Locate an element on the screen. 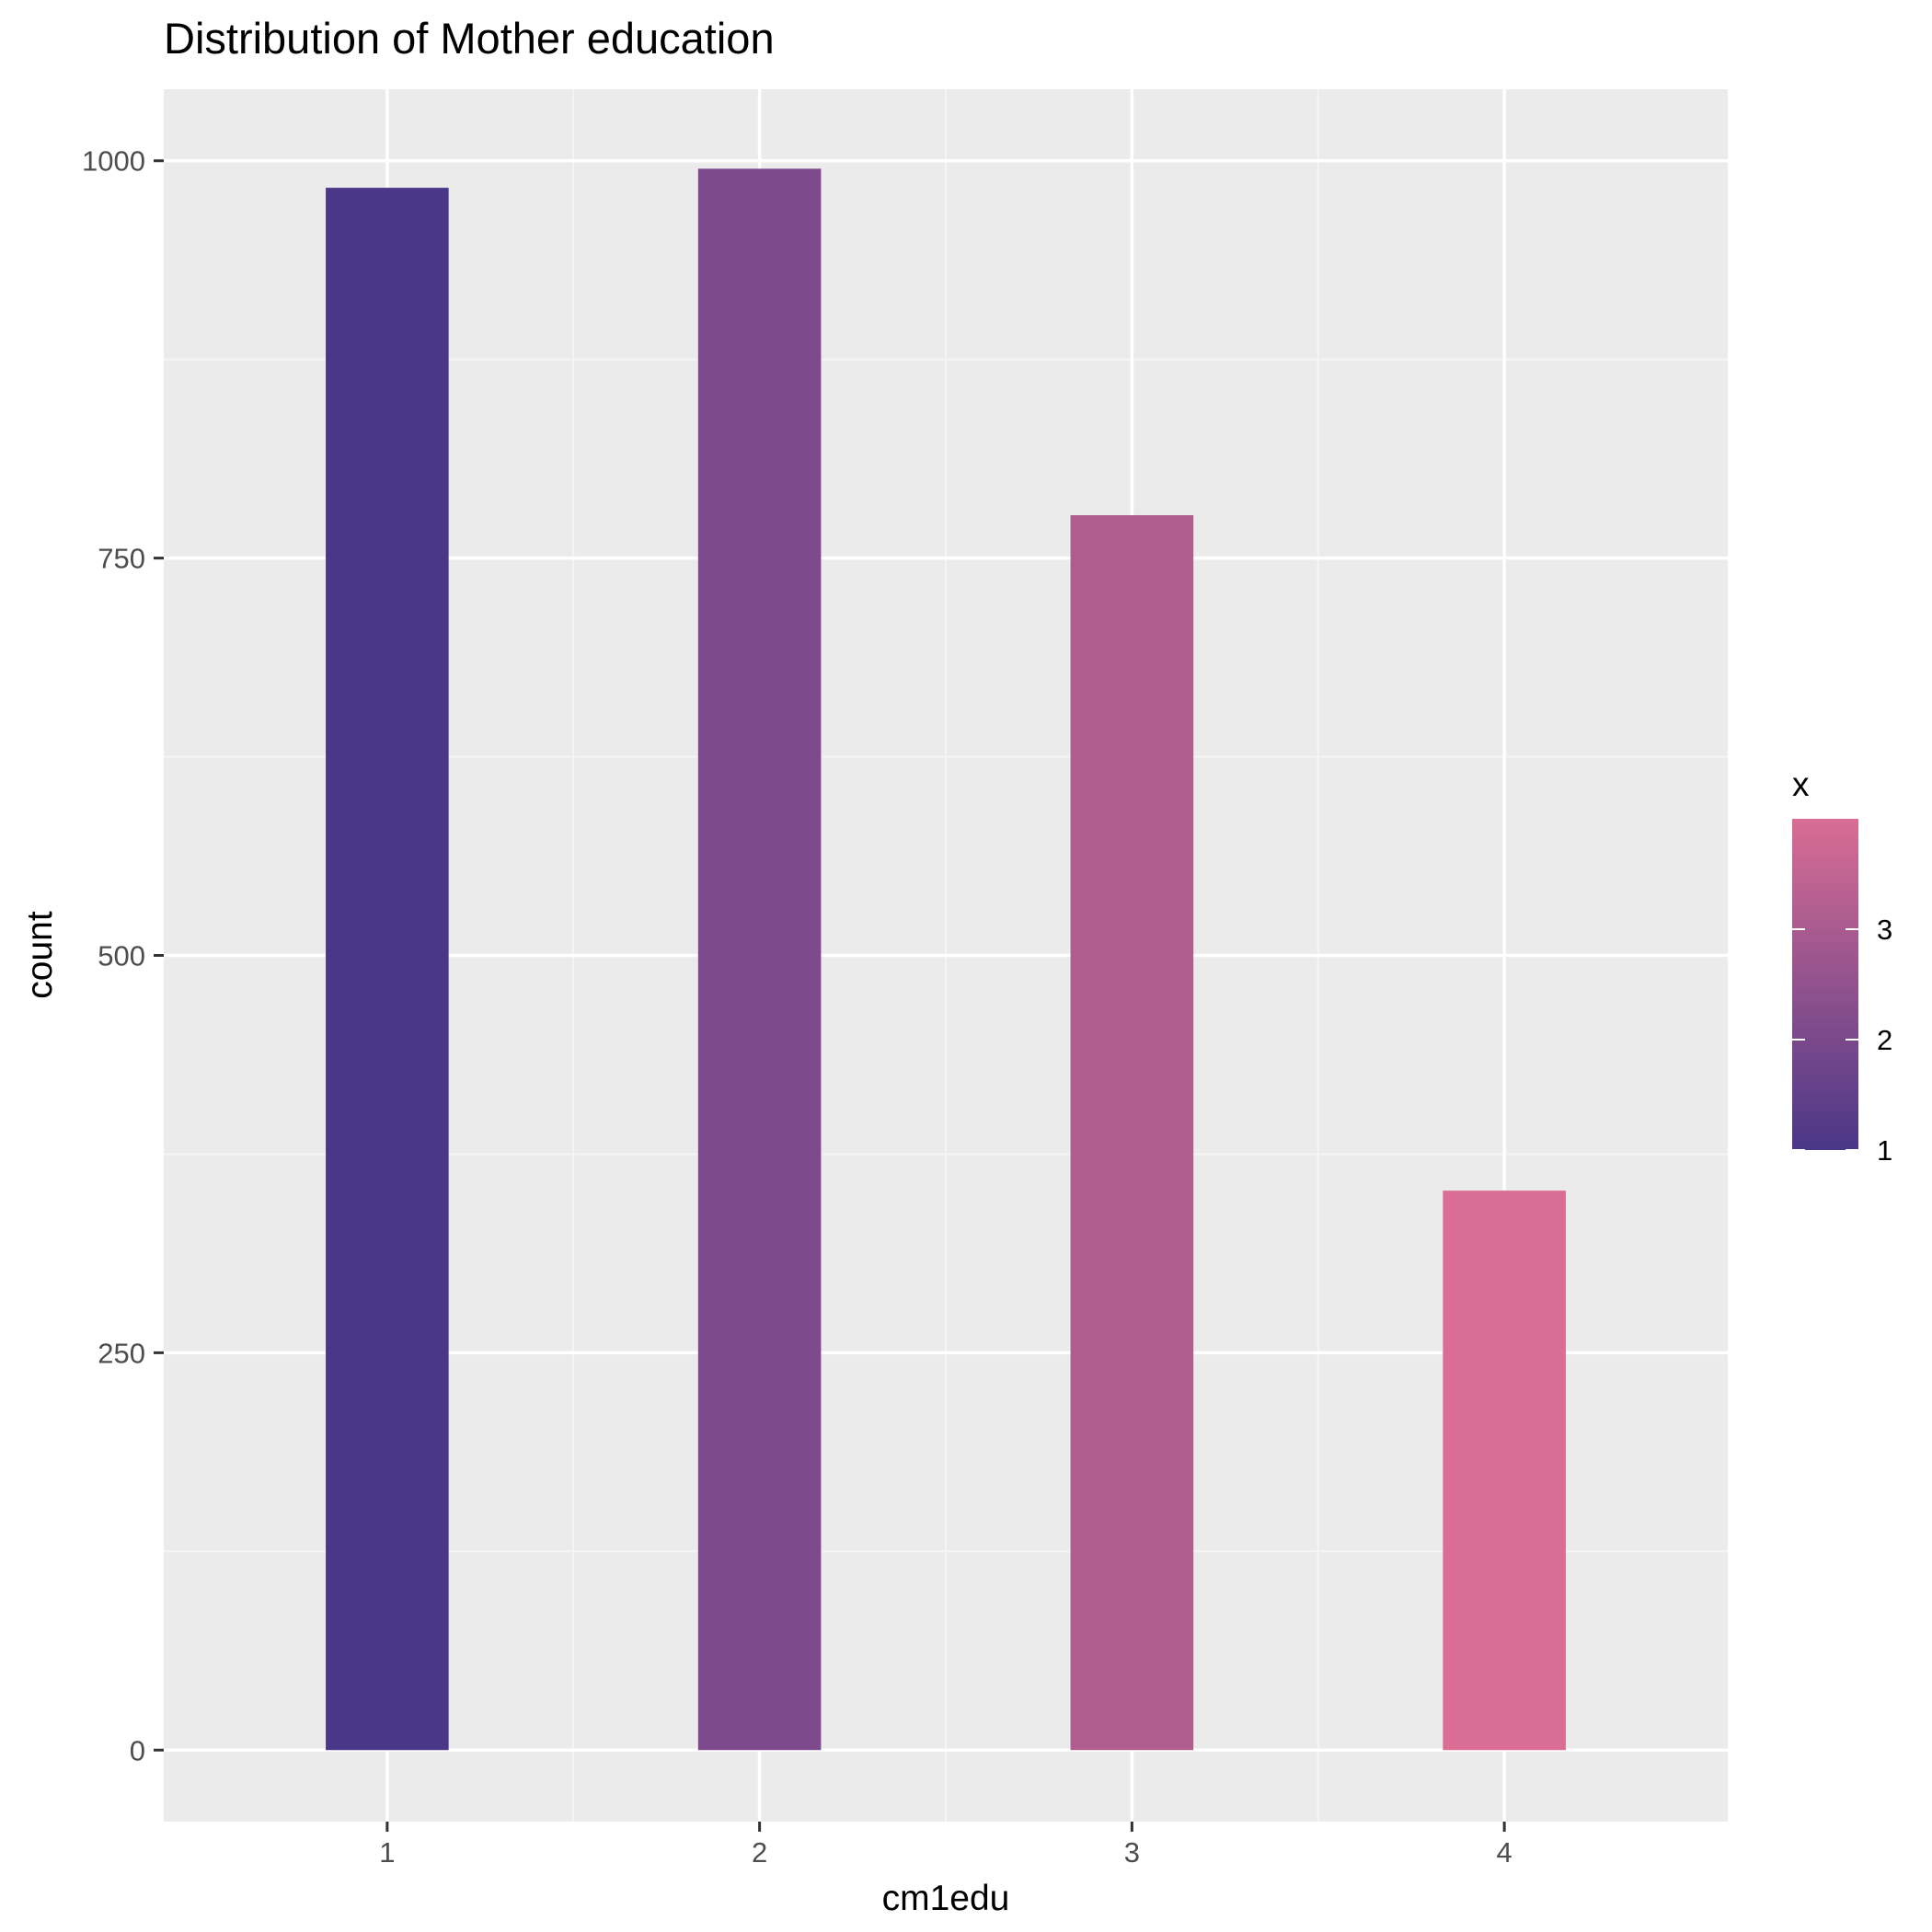 The width and height of the screenshot is (1932, 1932). legend-tick-label: 1 is located at coordinates (1884, 1150).